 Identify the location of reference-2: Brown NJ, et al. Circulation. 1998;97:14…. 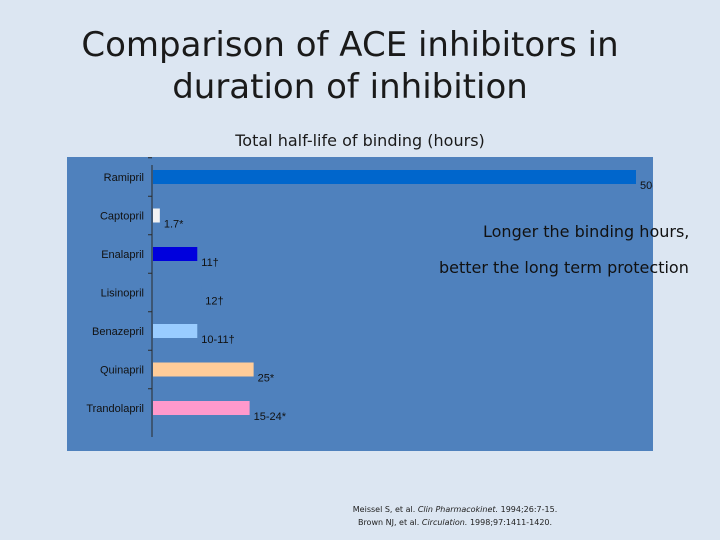
(455, 522).